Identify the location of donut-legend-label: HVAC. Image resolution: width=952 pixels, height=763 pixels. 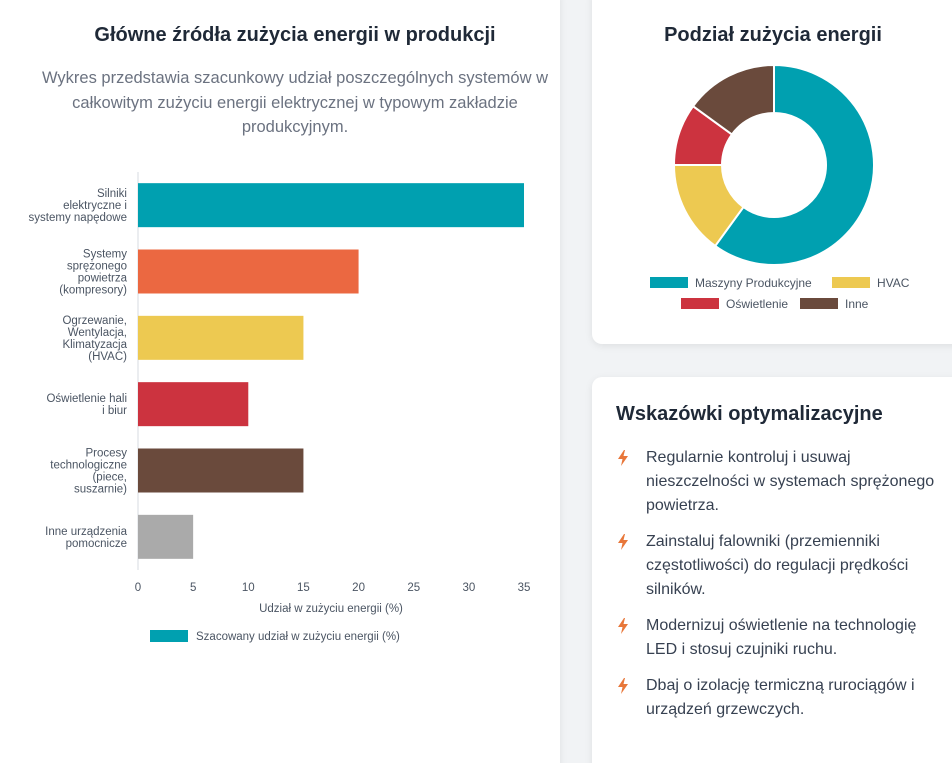
(893, 283).